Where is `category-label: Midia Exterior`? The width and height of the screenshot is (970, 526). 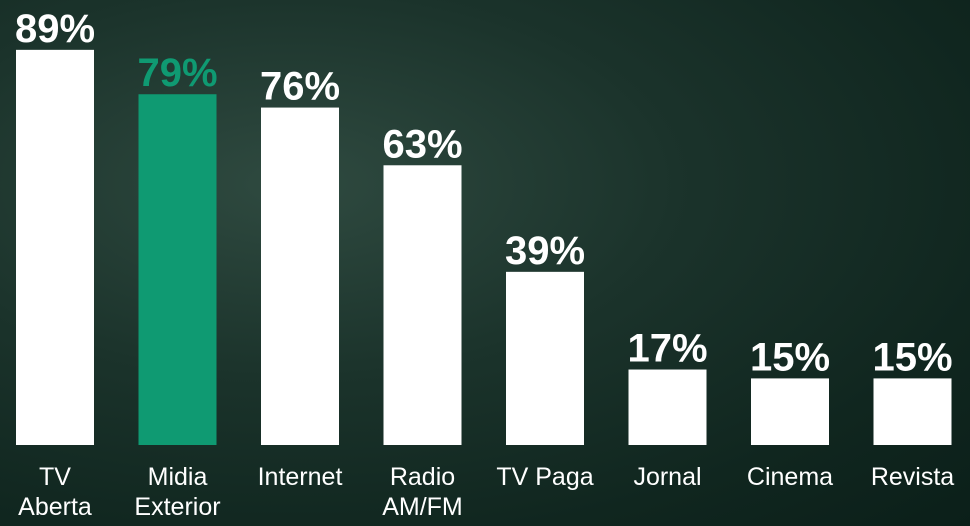 category-label: Midia Exterior is located at coordinates (177, 492).